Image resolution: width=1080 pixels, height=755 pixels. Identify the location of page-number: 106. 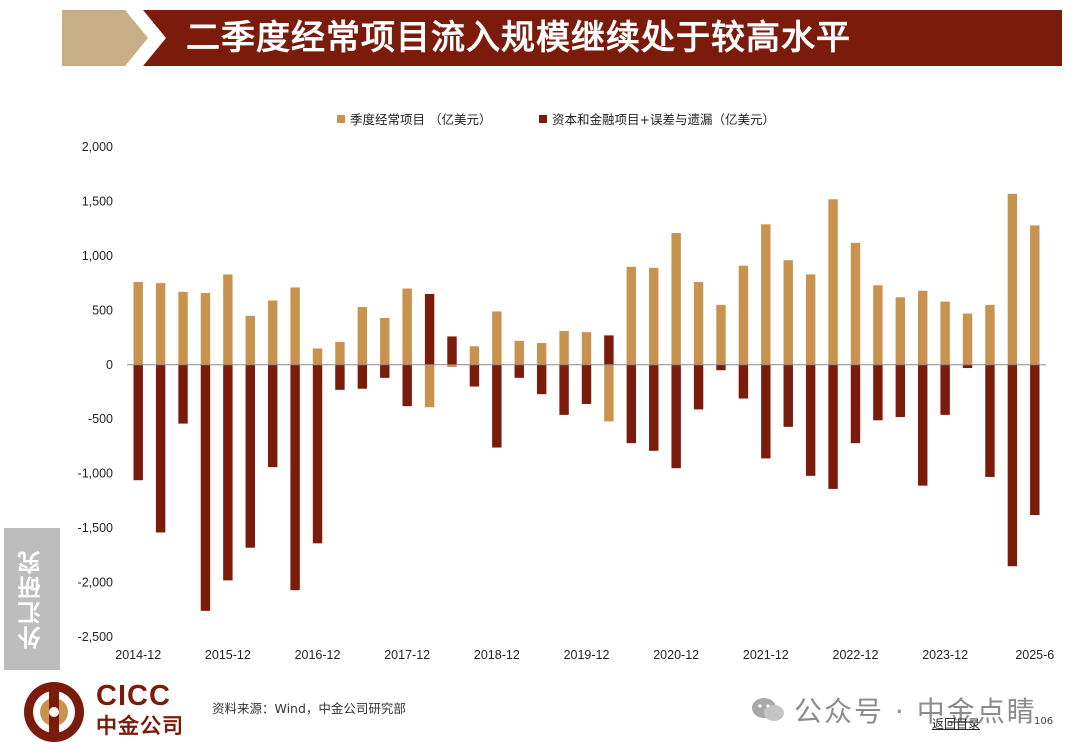
(1044, 721).